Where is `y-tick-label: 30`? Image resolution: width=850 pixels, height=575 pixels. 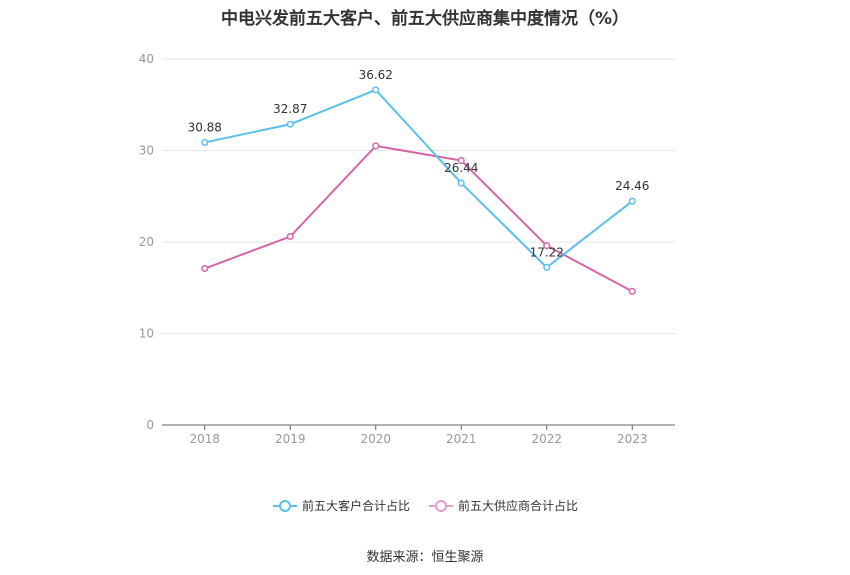
y-tick-label: 30 is located at coordinates (146, 151).